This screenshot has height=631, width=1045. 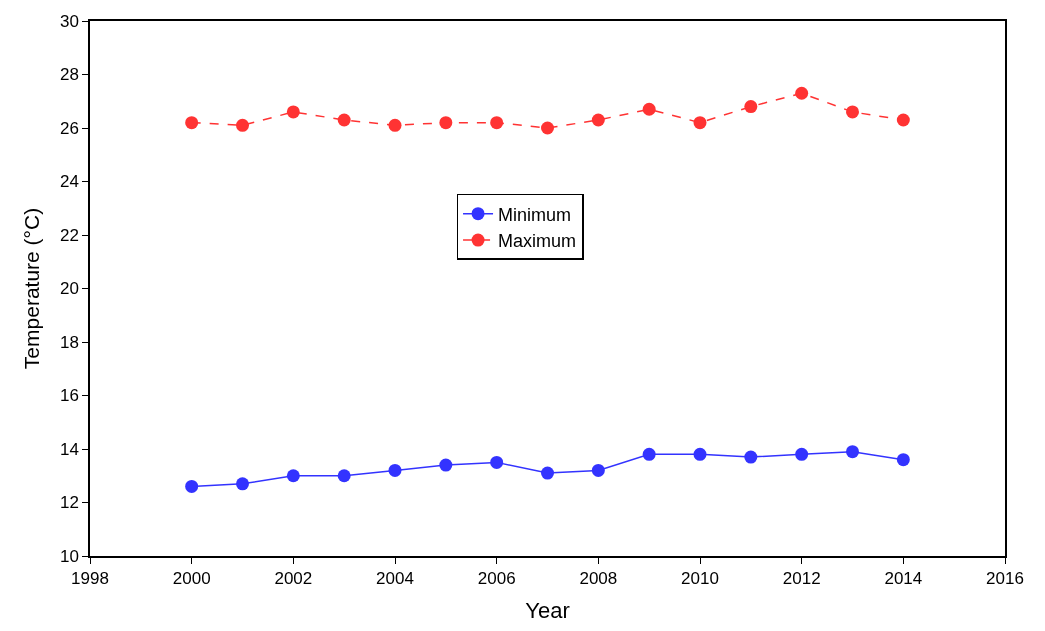 I want to click on x-axis-title: Year, so click(x=547, y=610).